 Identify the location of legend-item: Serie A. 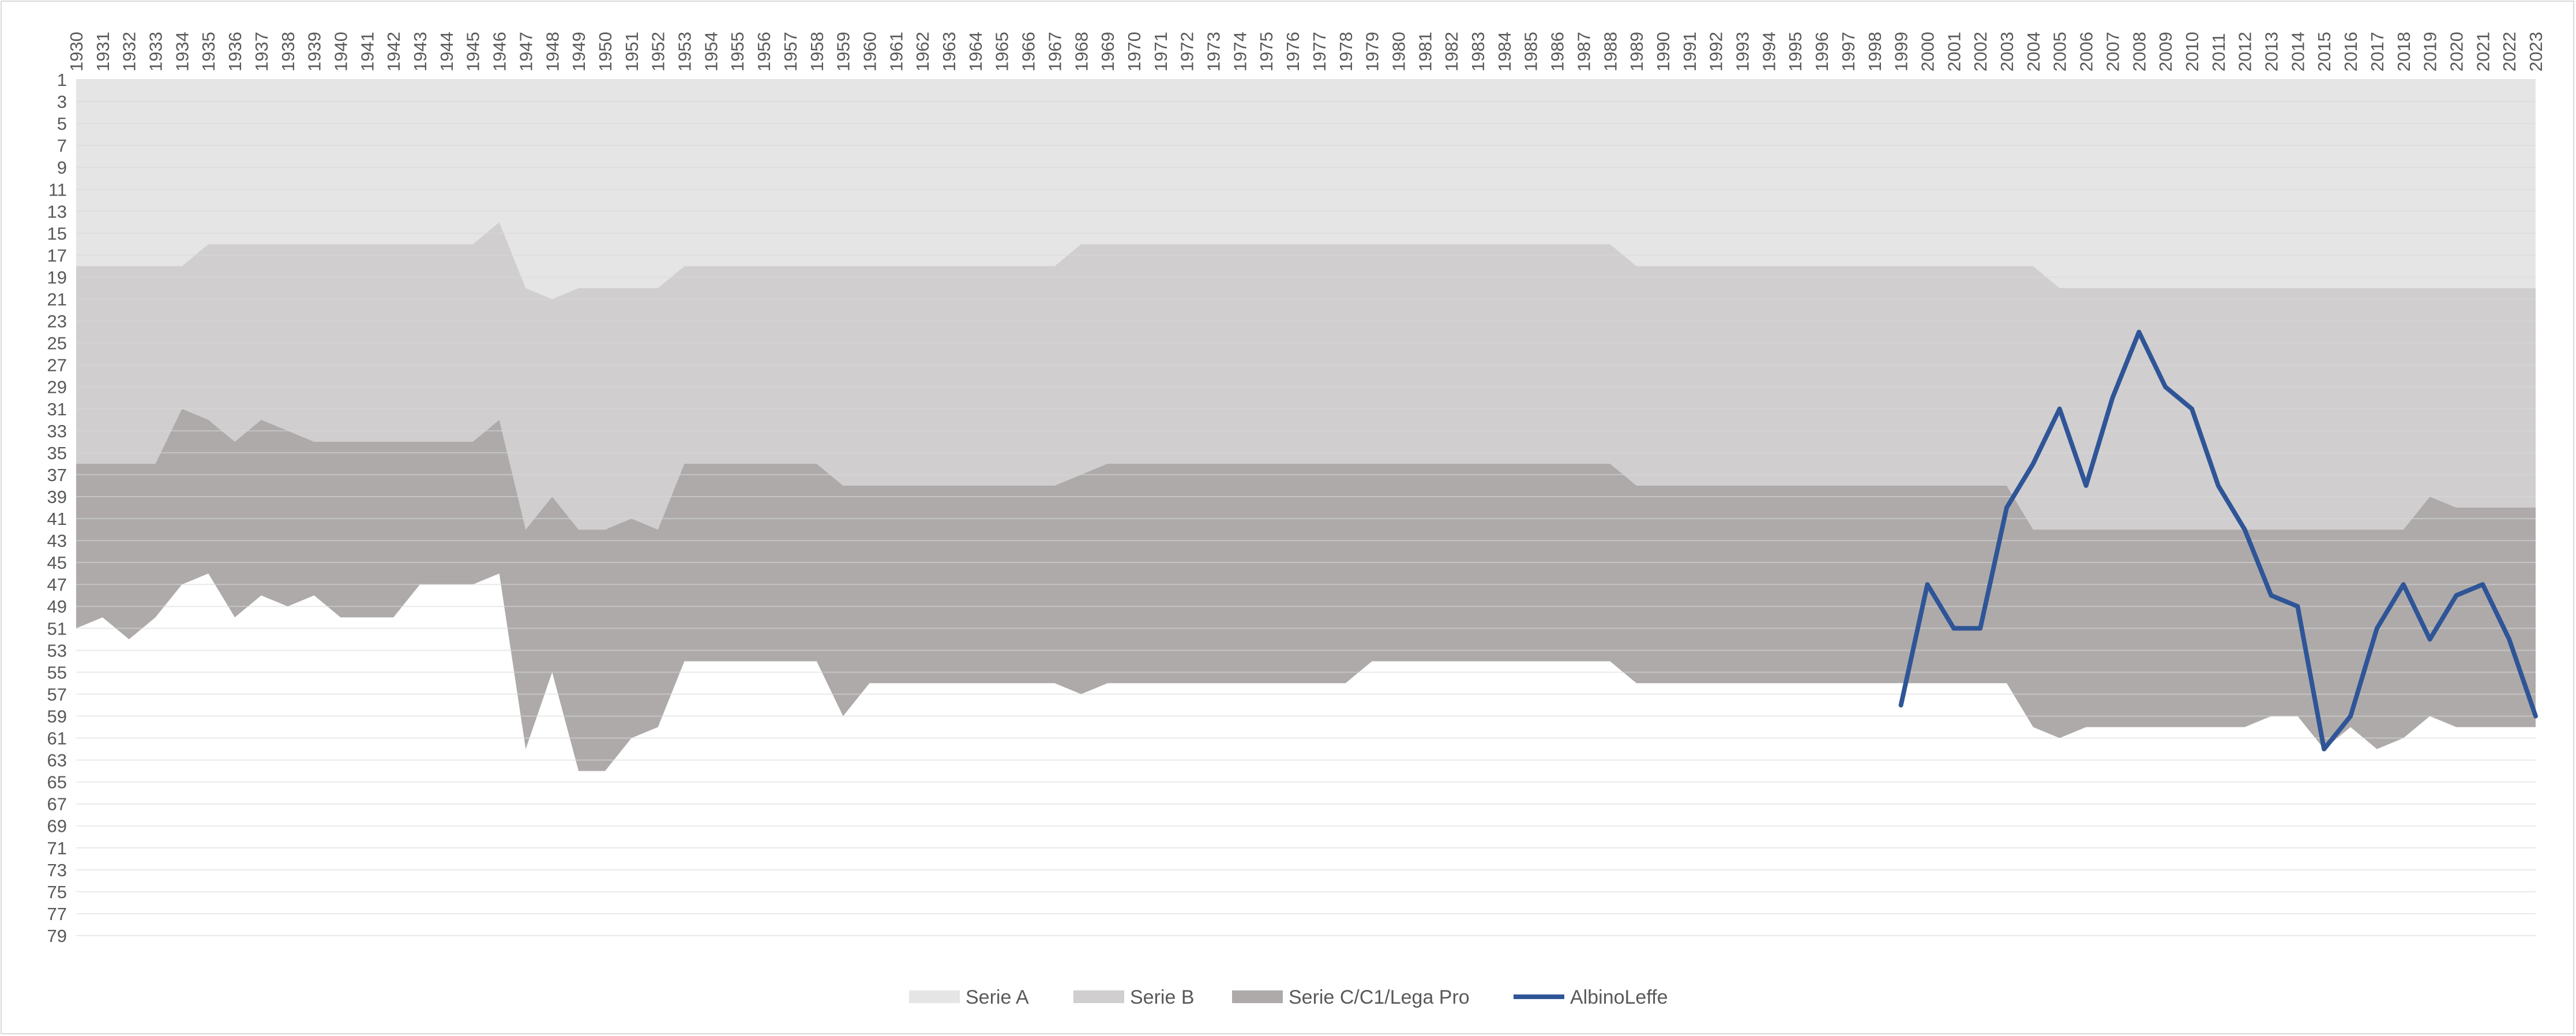
(969, 997).